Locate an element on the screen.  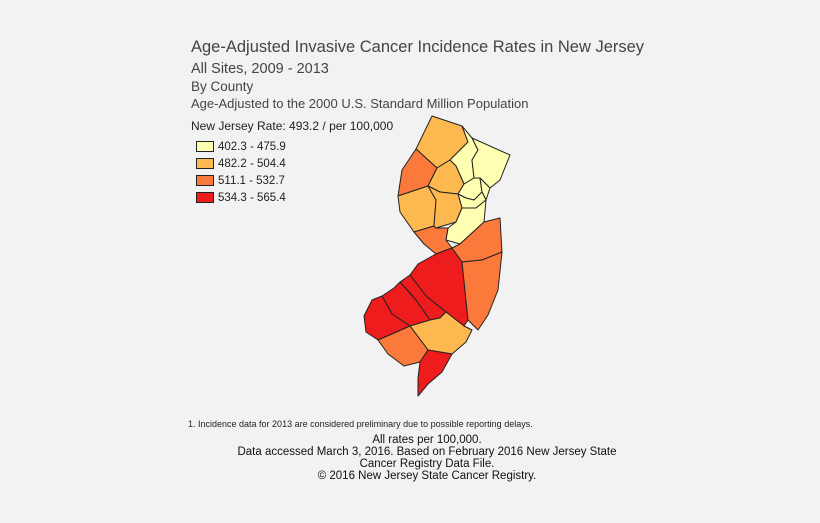
credits-line: All rates per 100,000. is located at coordinates (427, 440).